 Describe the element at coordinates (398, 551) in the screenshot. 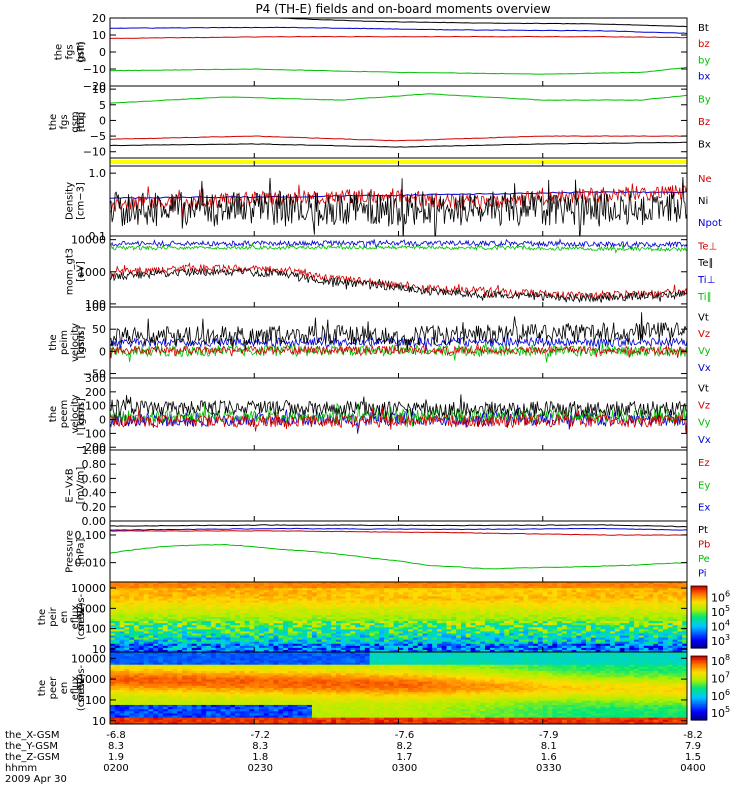

I see `panel-frame` at that location.